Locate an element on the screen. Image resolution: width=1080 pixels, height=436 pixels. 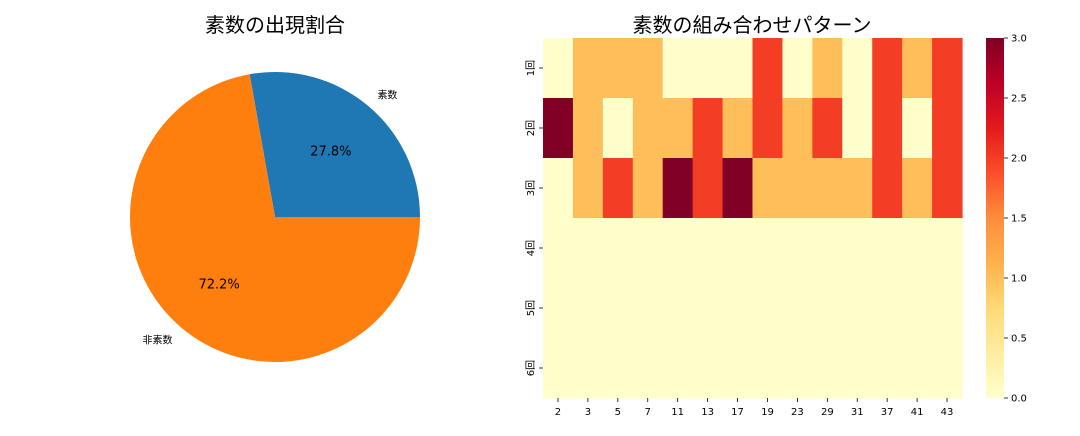
colorbar-tick-label: 0.0 is located at coordinates (1019, 399).